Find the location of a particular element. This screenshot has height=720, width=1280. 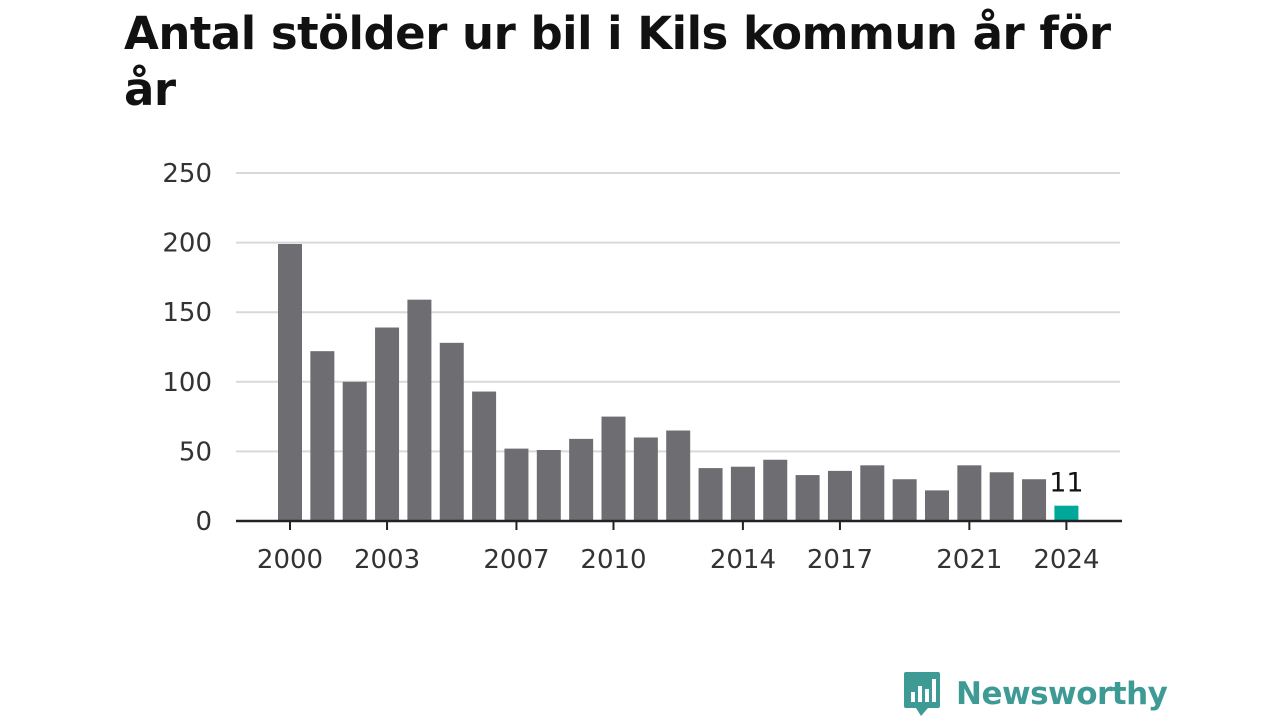

x-tick-label: 2021 is located at coordinates (969, 560).